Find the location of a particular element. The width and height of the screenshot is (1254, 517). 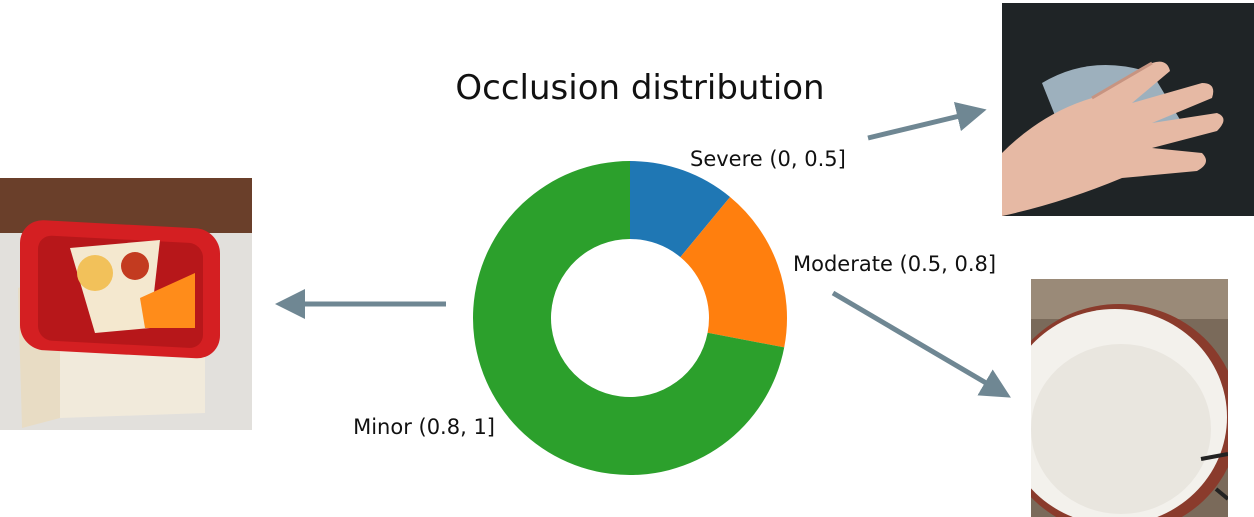

label-minor: Minor (0.8, 1] is located at coordinates (424, 427).